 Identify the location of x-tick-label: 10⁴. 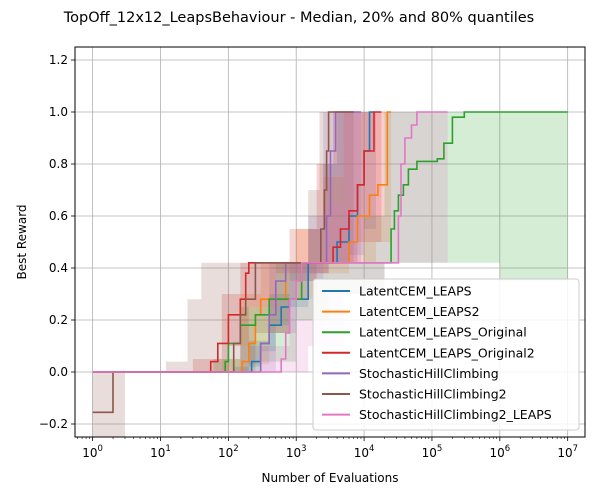
(364, 452).